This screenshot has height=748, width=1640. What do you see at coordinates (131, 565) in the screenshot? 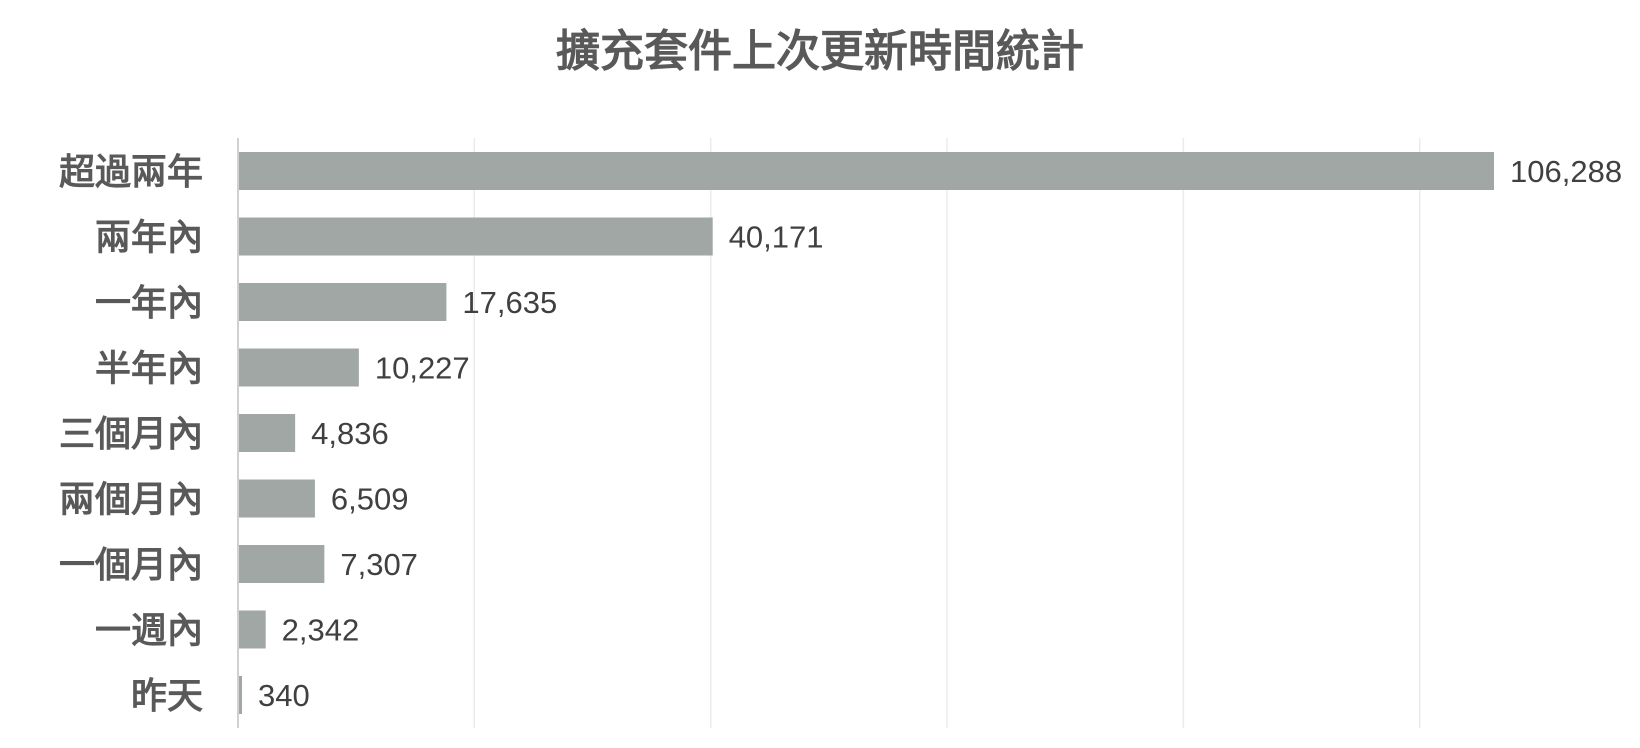
I see `category-label: 一個月內` at bounding box center [131, 565].